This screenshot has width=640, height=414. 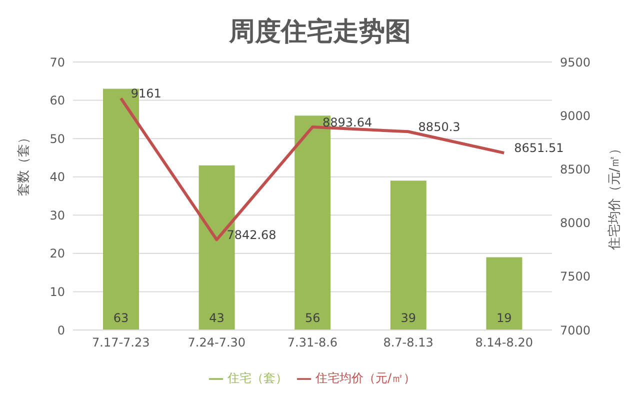 I want to click on x-tick-label: 8.14-8.20, so click(x=504, y=343).